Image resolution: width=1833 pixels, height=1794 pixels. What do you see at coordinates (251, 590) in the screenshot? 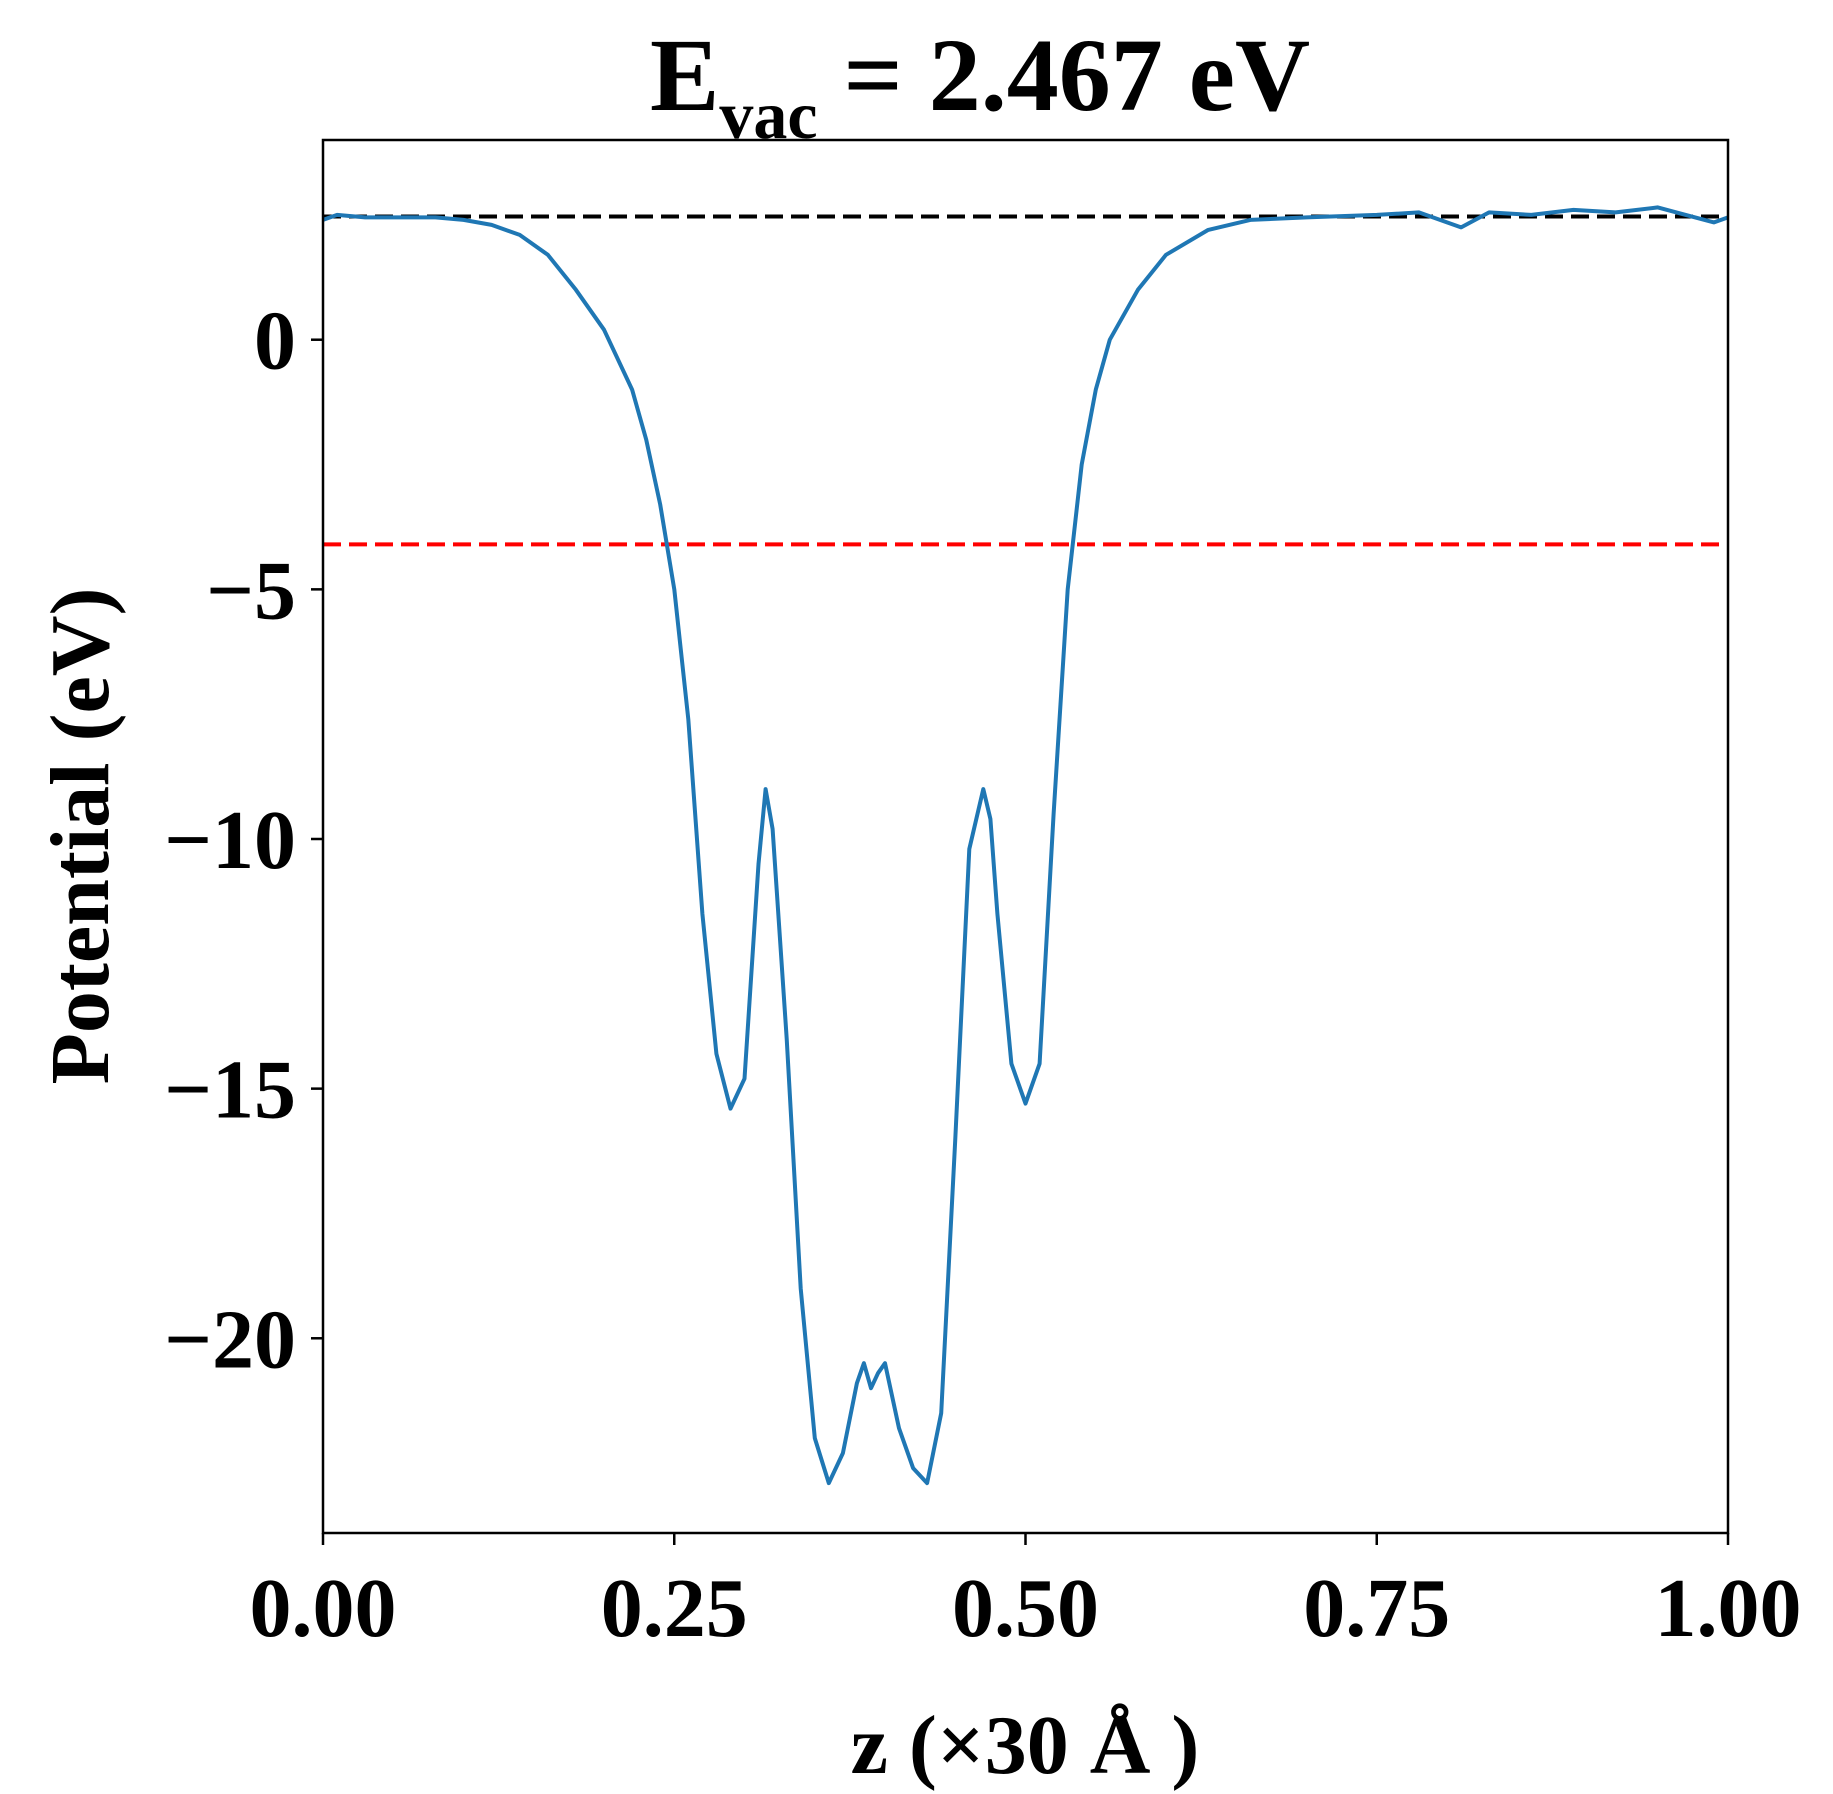
I see `y-tick-label: −5` at bounding box center [251, 590].